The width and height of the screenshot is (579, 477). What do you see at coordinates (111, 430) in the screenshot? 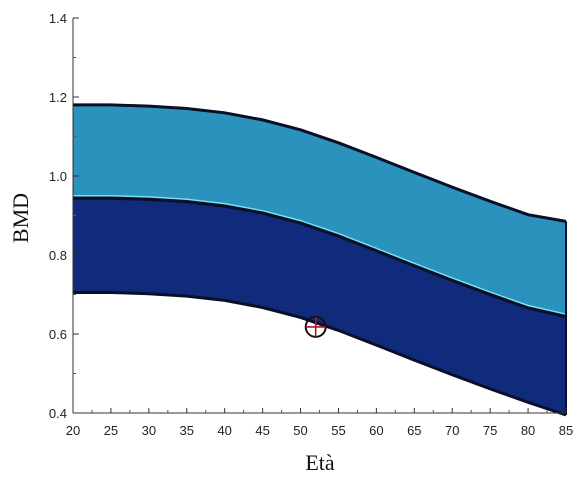
I see `x-tick-label: 25` at bounding box center [111, 430].